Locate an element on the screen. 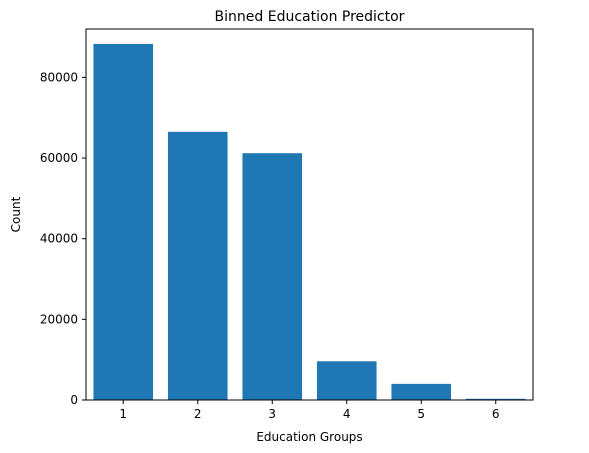  y-tick-label: 60000 is located at coordinates (59, 158).